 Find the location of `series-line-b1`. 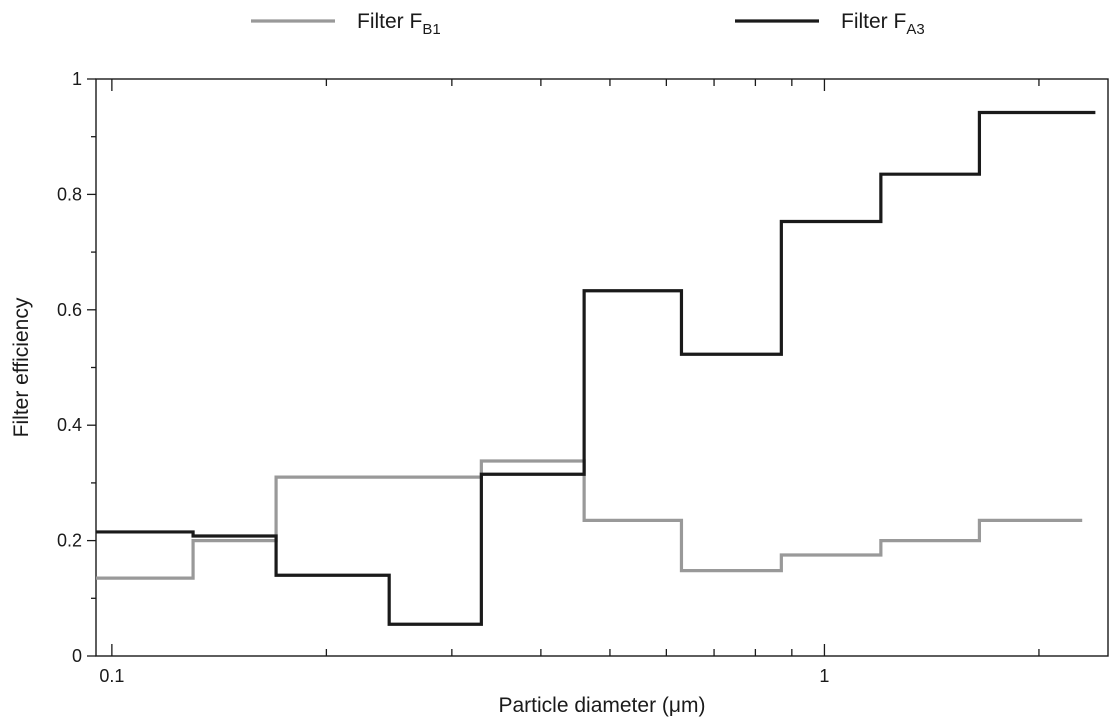

series-line-b1 is located at coordinates (589, 519).